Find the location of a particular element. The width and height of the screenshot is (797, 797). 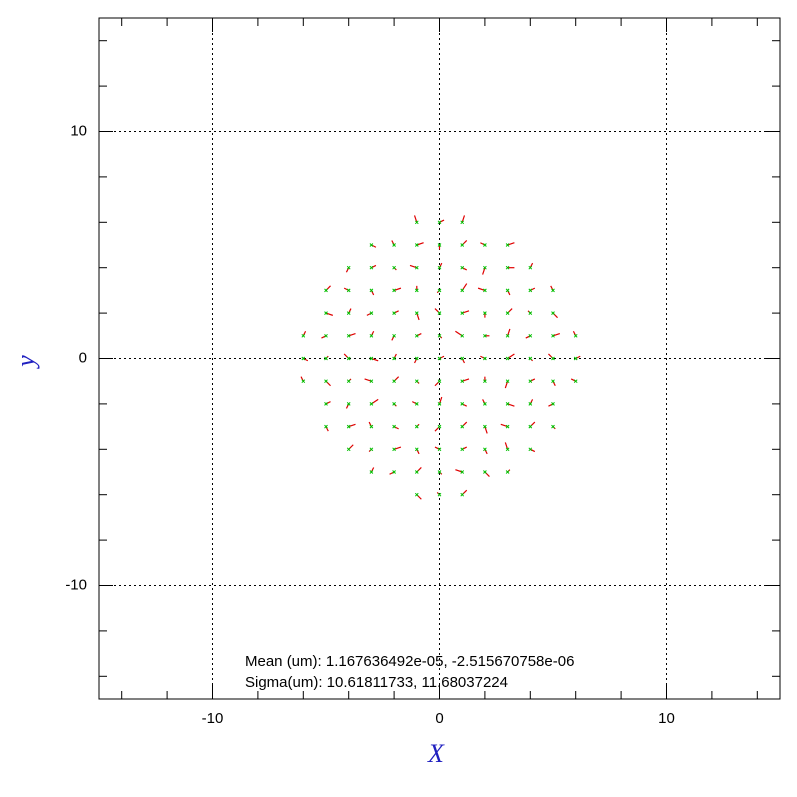

y-tick-label: 10 is located at coordinates (78, 130).